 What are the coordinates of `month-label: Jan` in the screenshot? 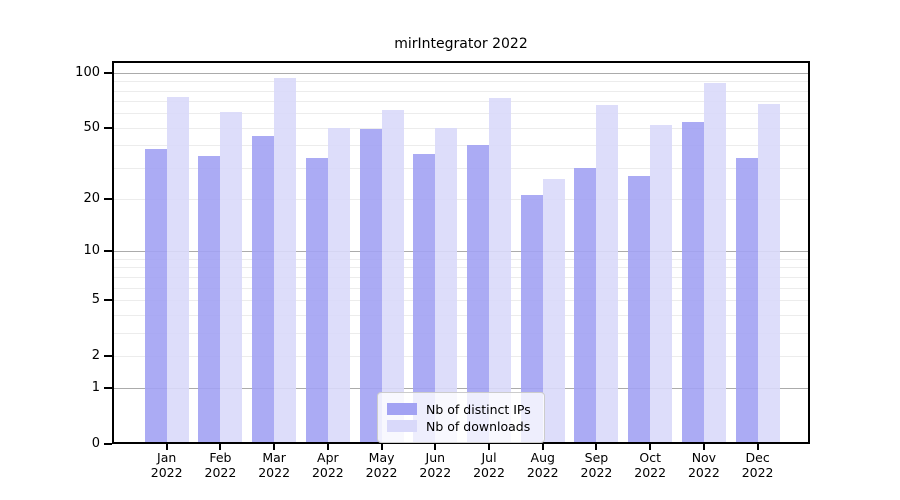 It's located at (167, 457).